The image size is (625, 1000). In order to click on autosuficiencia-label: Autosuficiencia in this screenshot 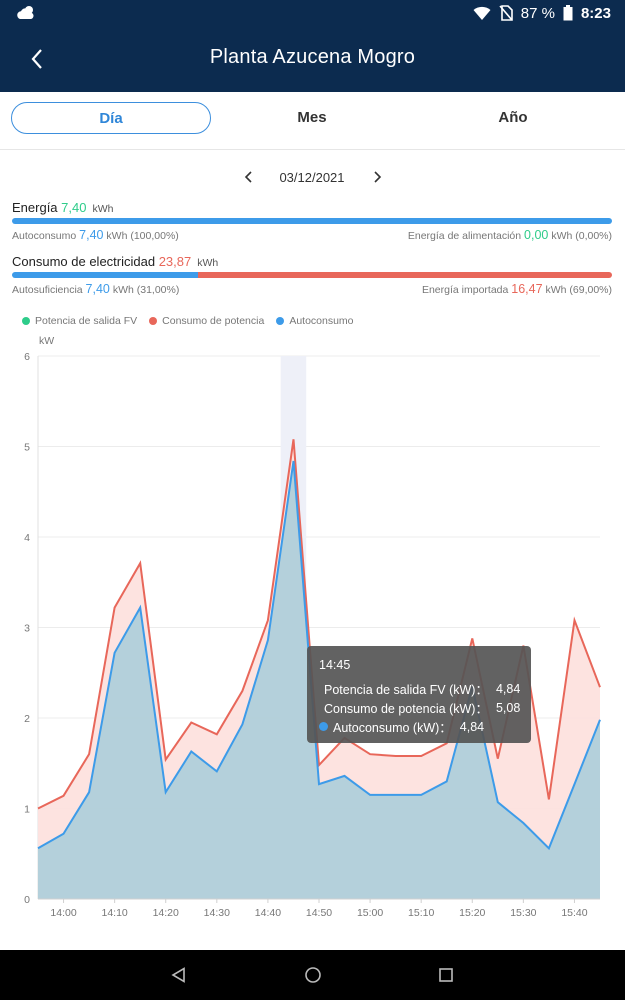, I will do `click(47, 290)`.